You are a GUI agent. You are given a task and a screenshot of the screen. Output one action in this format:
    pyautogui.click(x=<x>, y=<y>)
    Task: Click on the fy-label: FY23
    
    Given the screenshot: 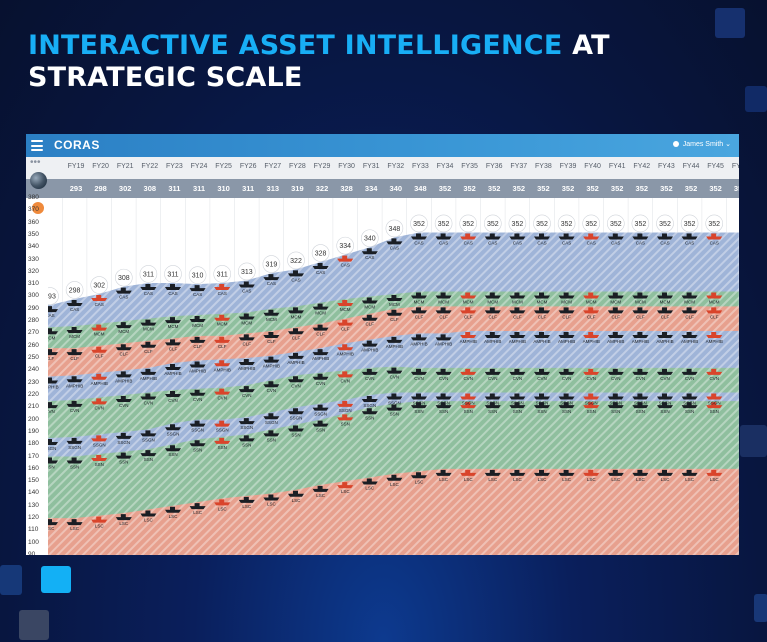 What is the action you would take?
    pyautogui.click(x=174, y=166)
    